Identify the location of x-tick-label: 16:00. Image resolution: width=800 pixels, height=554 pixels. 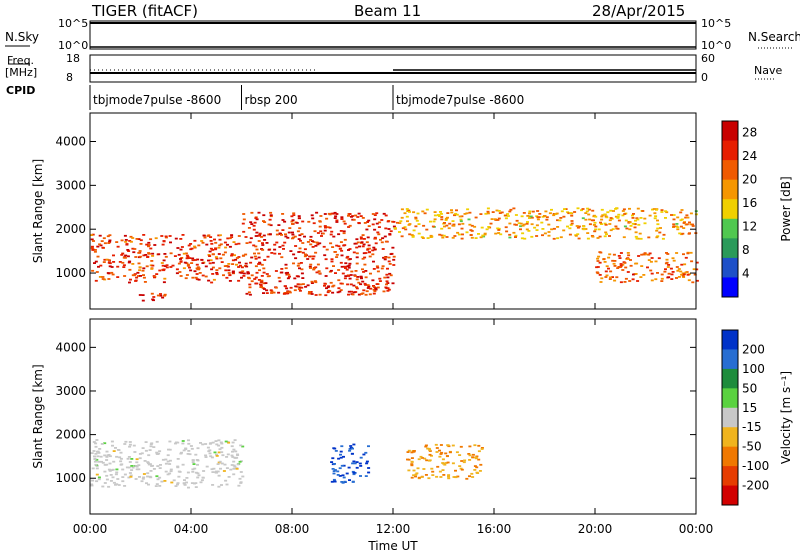
(494, 529).